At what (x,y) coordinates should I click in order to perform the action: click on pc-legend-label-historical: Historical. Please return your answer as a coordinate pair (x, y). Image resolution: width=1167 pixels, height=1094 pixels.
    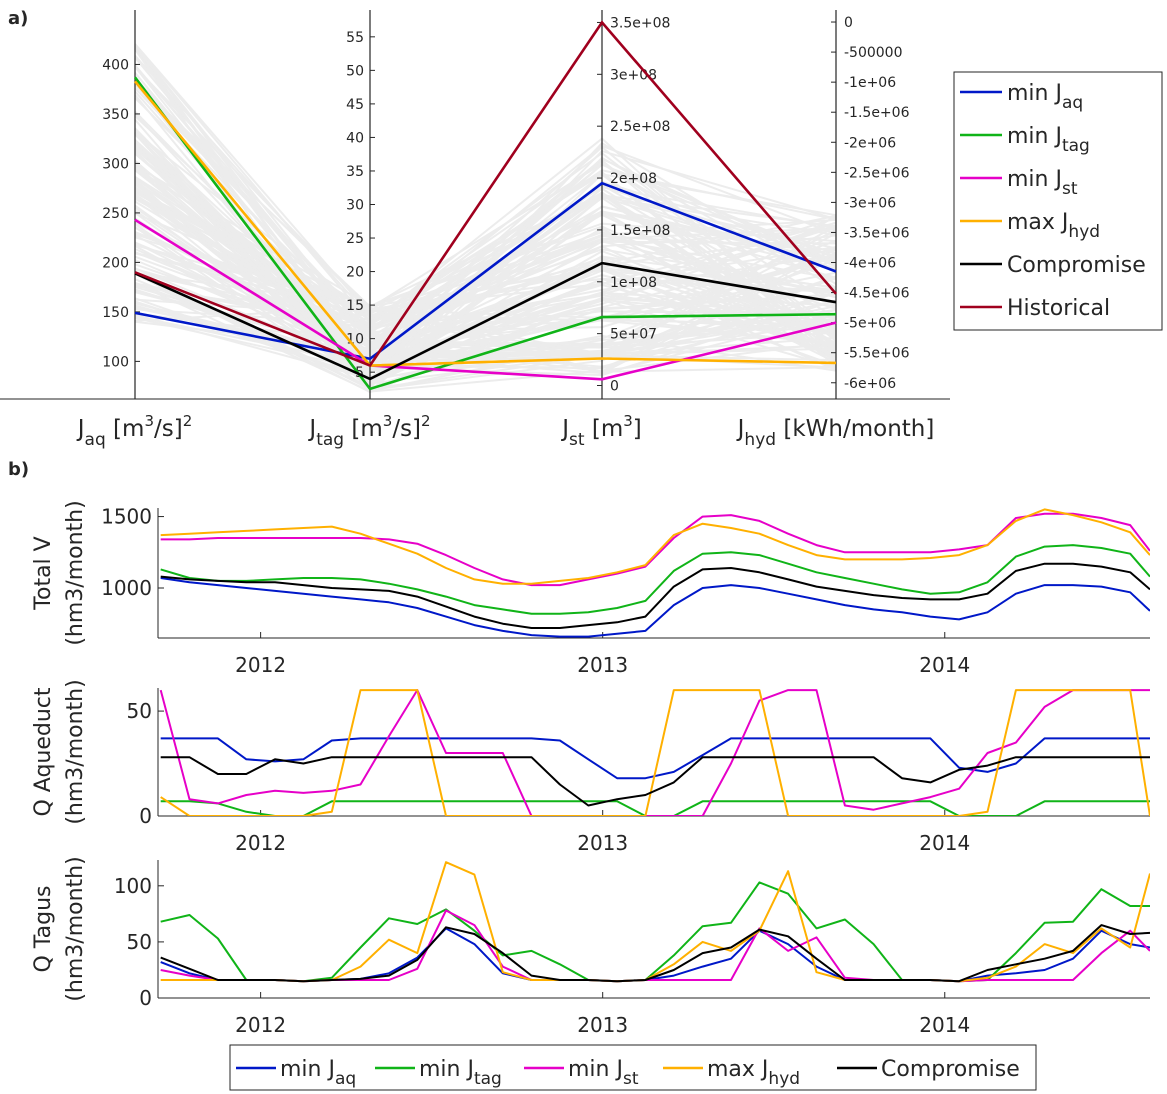
    Looking at the image, I should click on (1058, 308).